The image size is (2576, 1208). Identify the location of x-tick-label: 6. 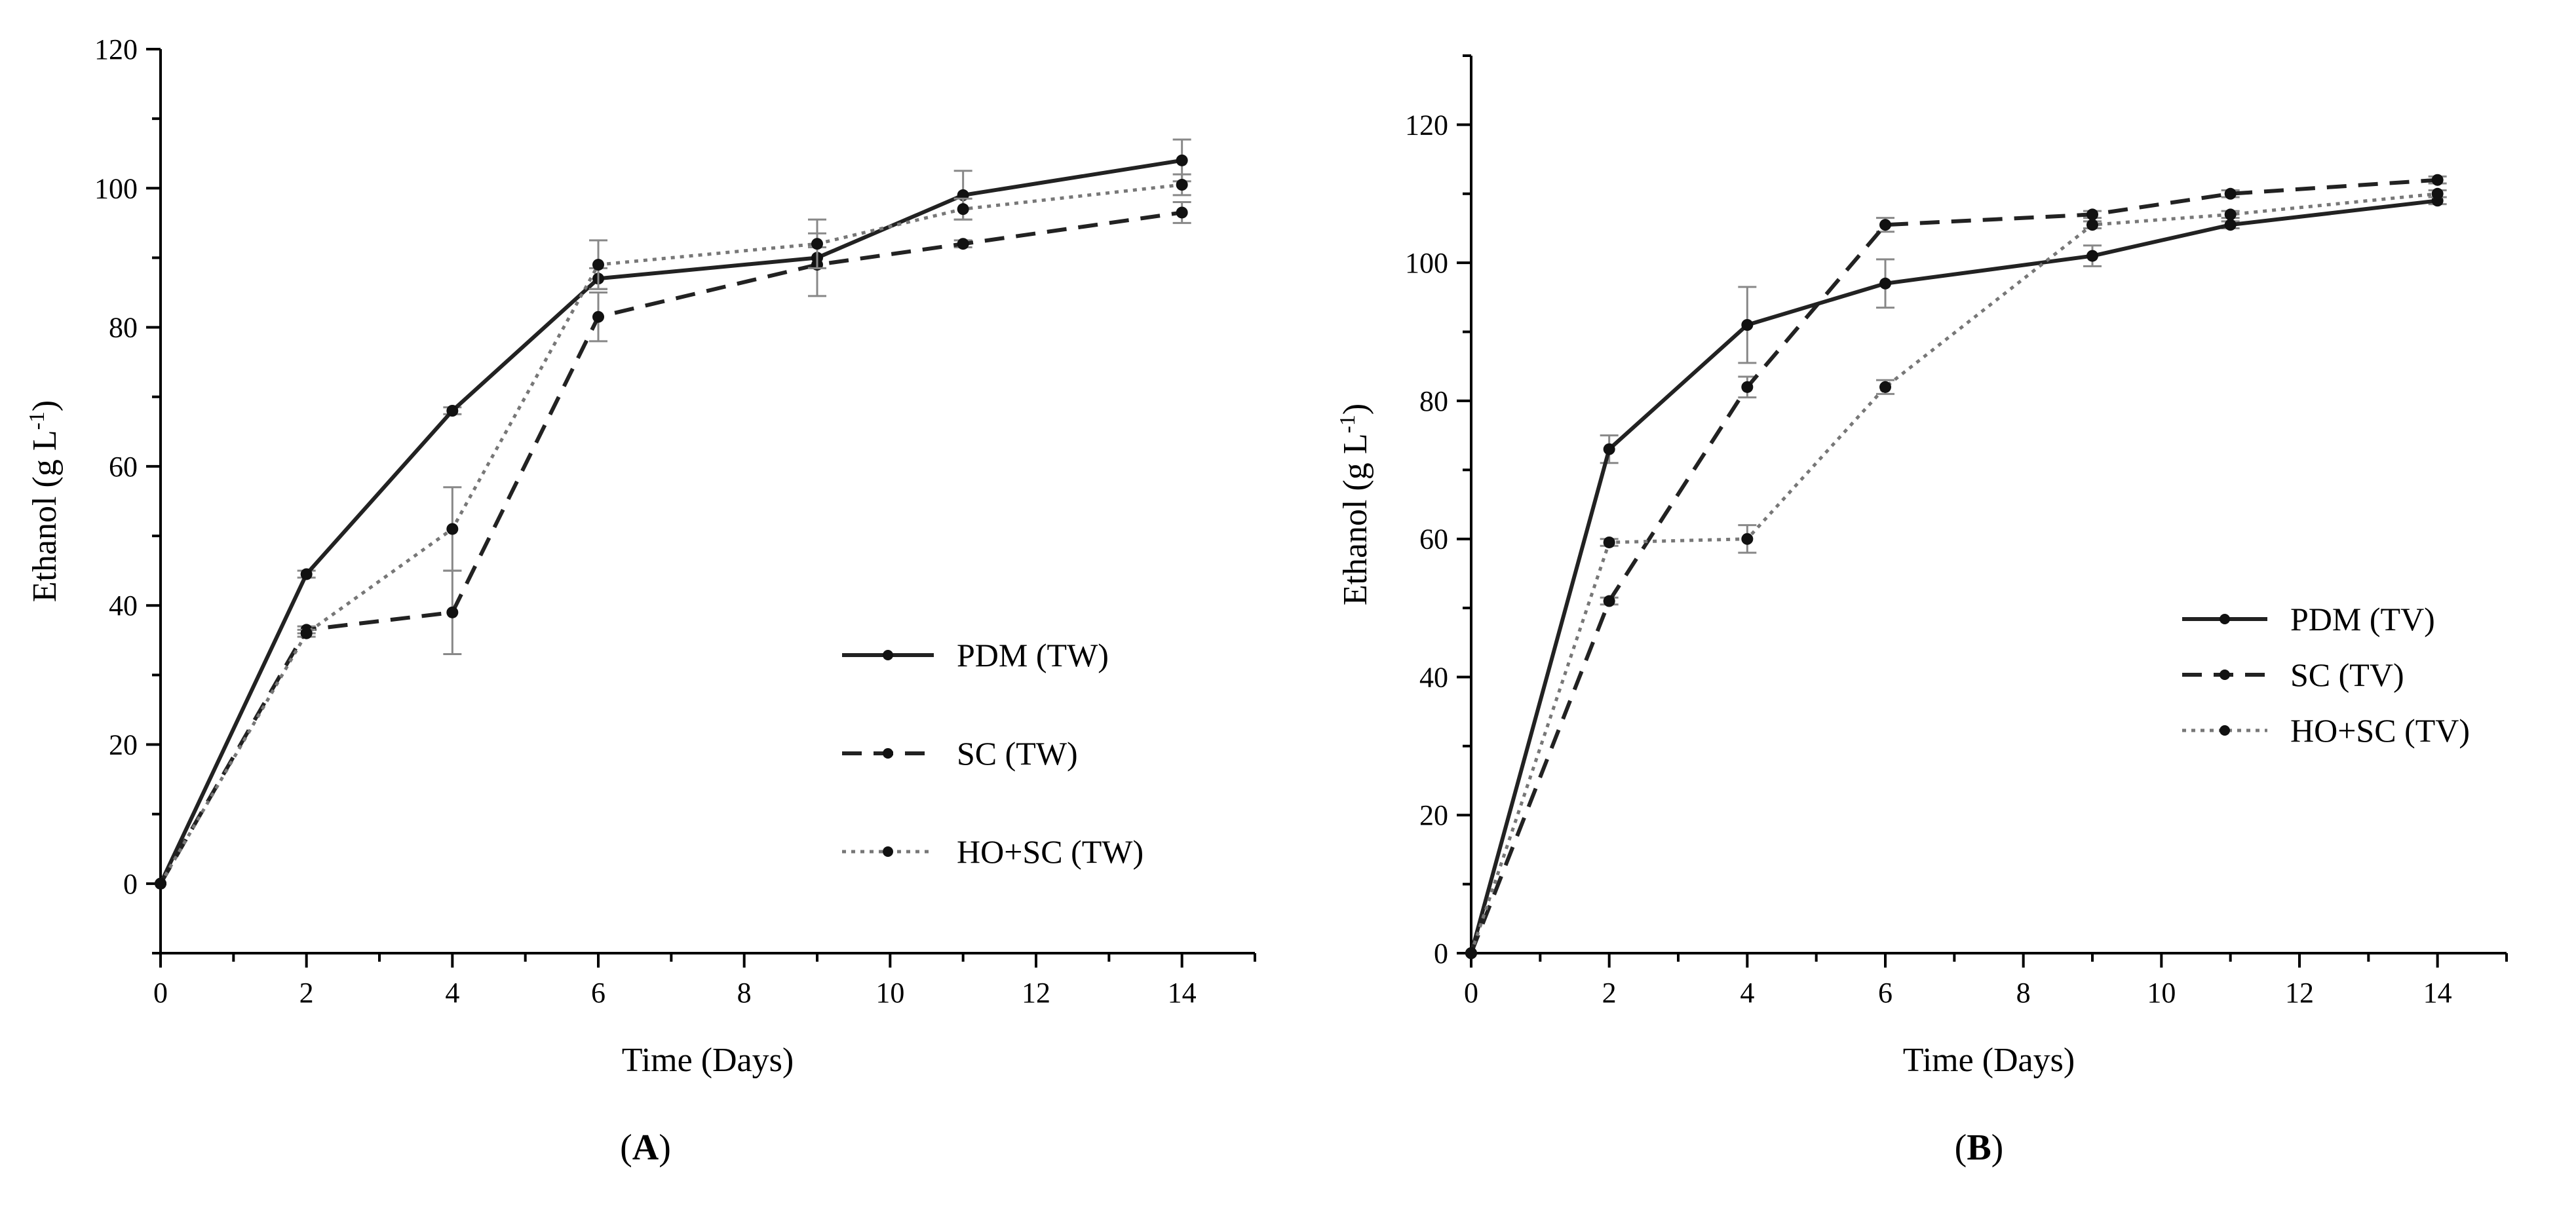
(1885, 993).